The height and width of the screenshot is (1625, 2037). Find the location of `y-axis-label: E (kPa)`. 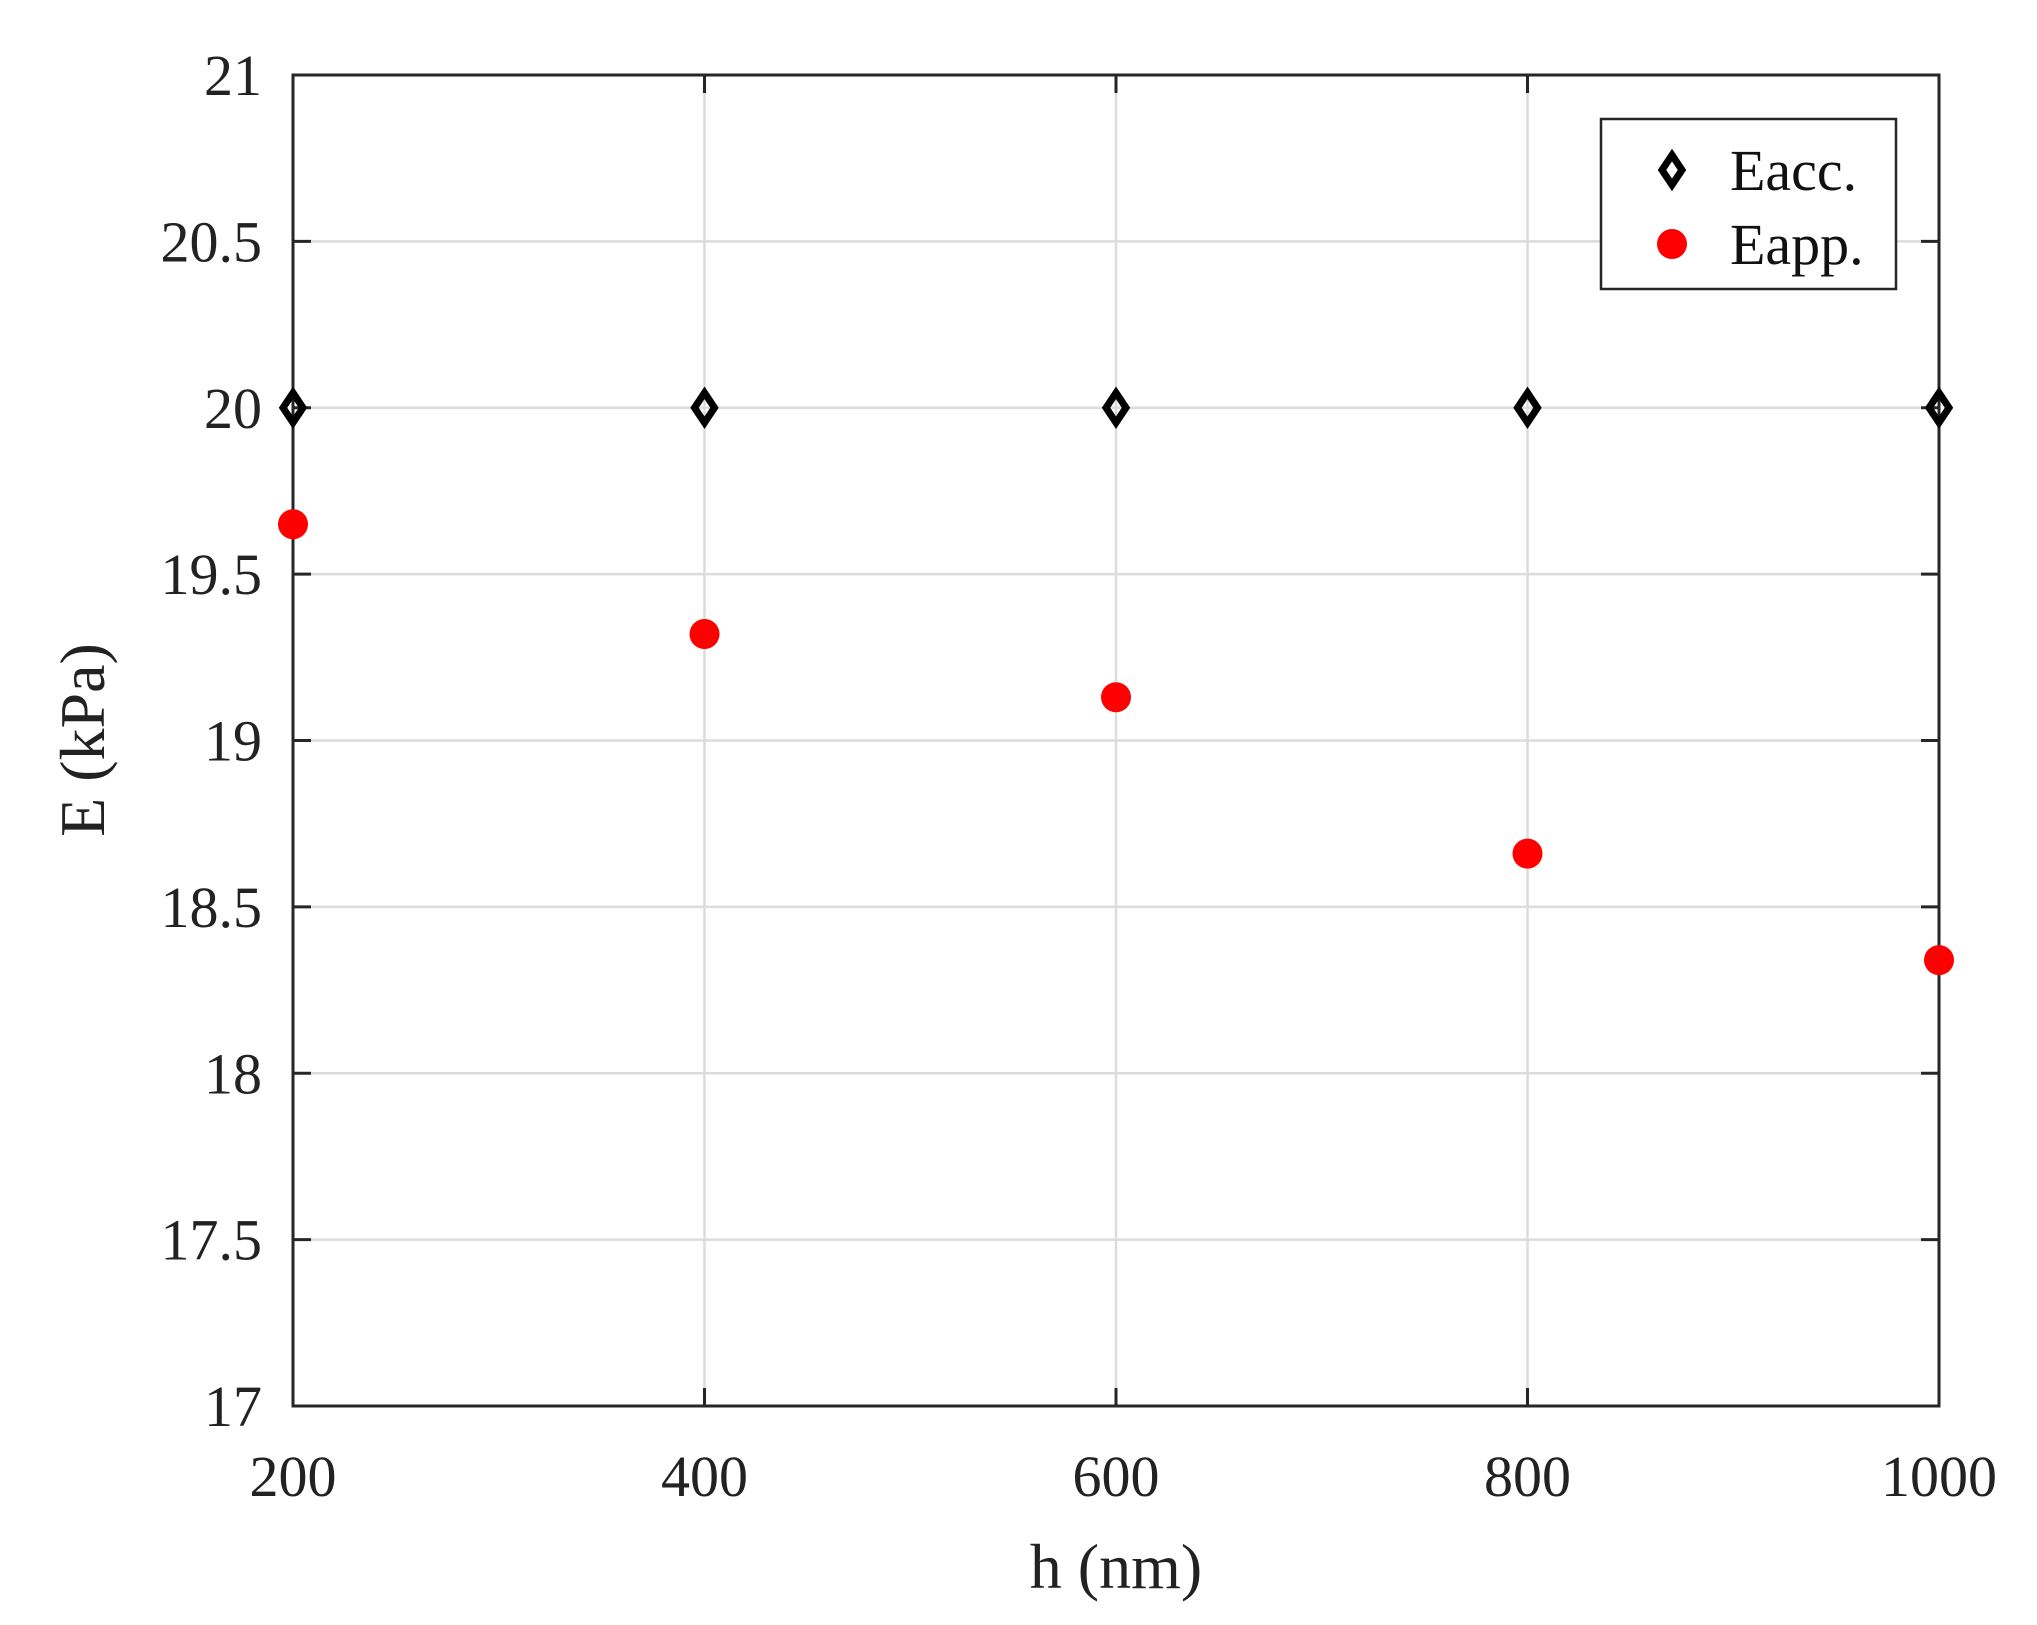

y-axis-label: E (kPa) is located at coordinates (82, 740).